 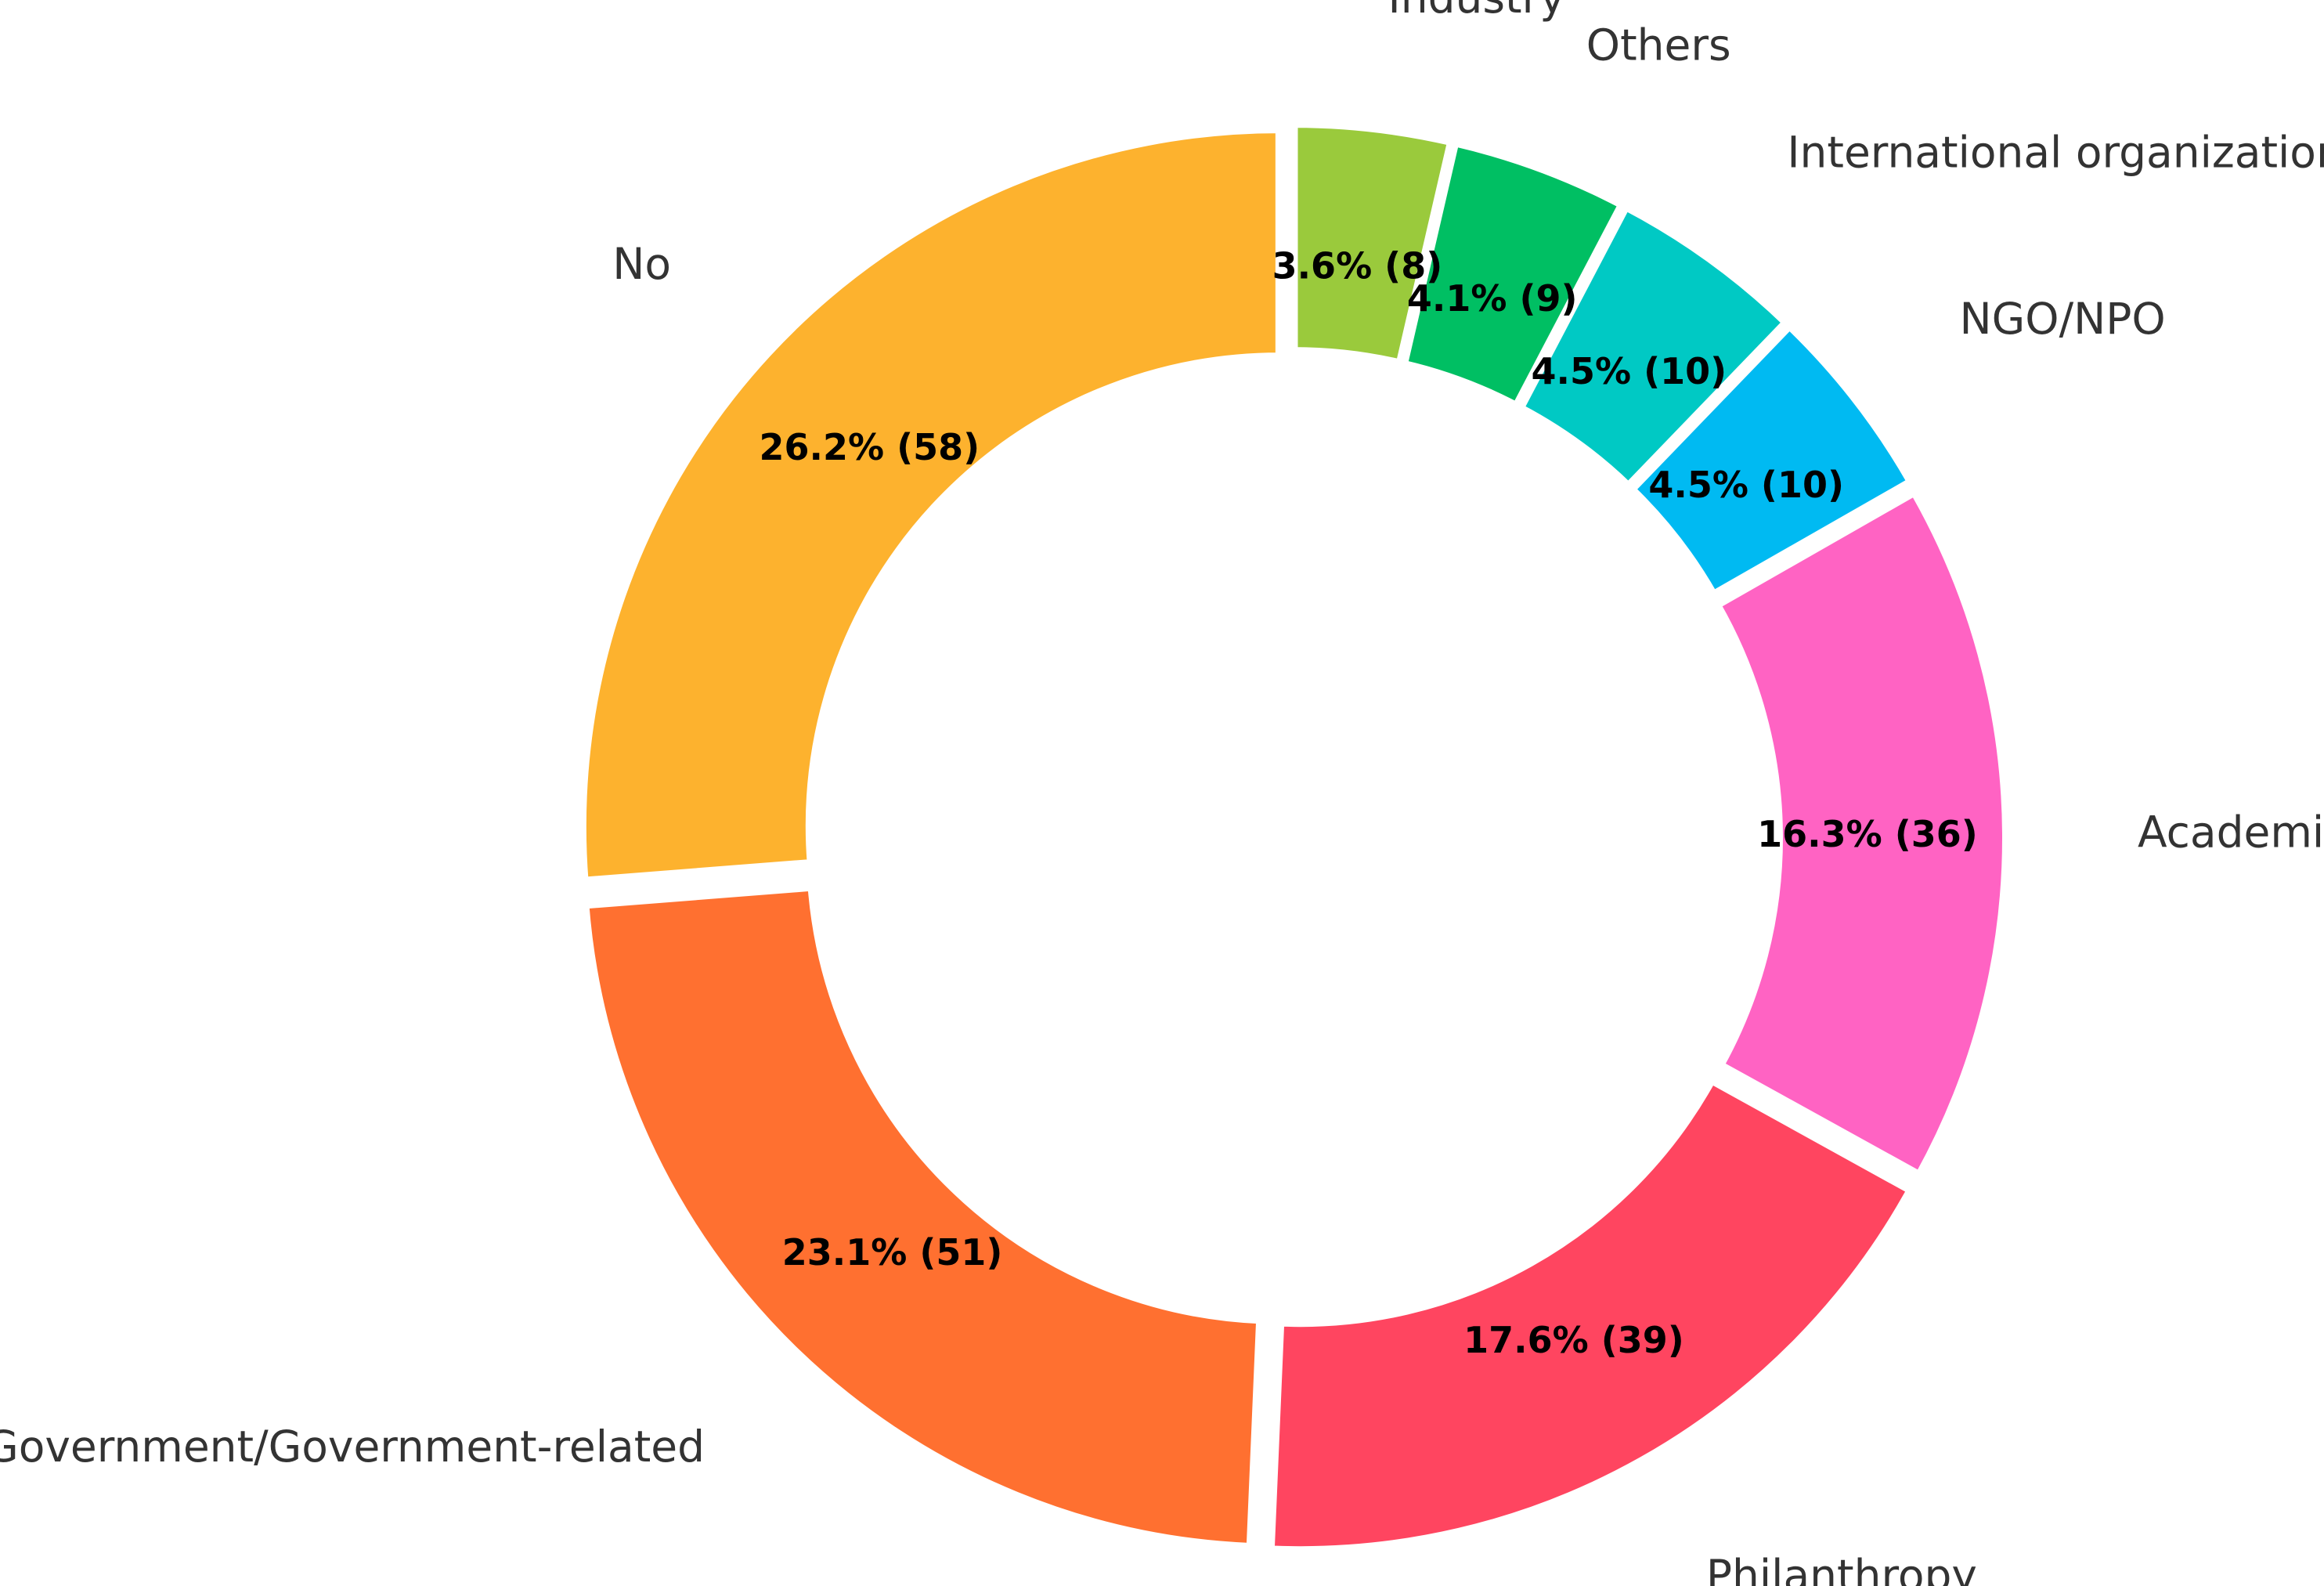 I want to click on category-label-government-government-related: Government/Government-related, so click(x=352, y=1447).